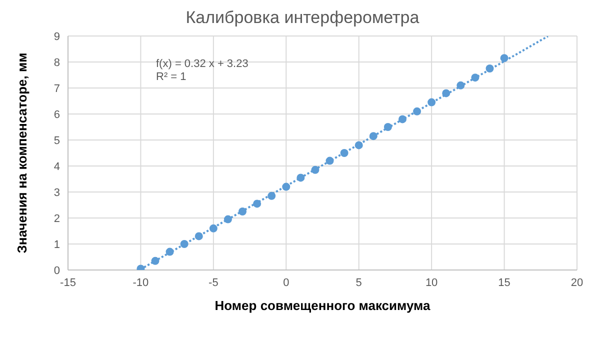 The width and height of the screenshot is (605, 340). I want to click on y-tick-label: 7, so click(57, 88).